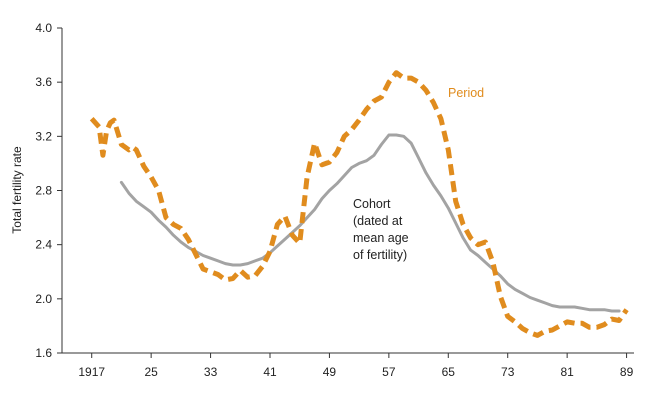 The image size is (670, 400). What do you see at coordinates (382, 229) in the screenshot?
I see `series-label-cohort: Cohort (dated at mean age of fertility)` at bounding box center [382, 229].